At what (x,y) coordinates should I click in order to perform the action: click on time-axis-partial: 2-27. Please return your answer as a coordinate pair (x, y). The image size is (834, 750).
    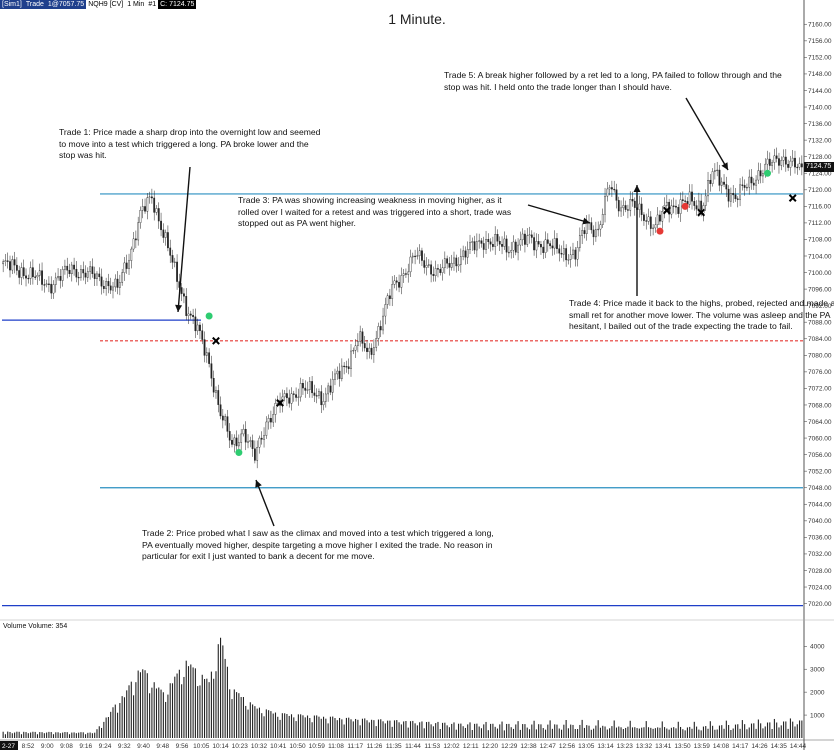
    Looking at the image, I should click on (8, 746).